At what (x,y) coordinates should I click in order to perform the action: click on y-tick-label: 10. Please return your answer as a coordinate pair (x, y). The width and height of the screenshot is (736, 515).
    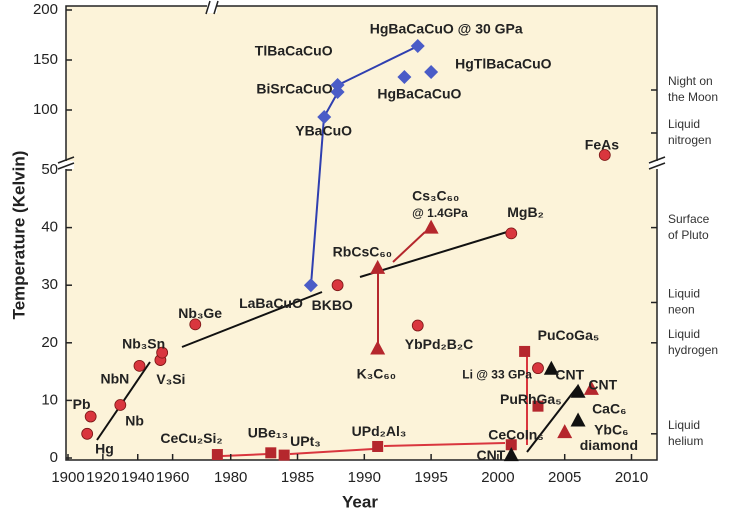
    Looking at the image, I should click on (49, 399).